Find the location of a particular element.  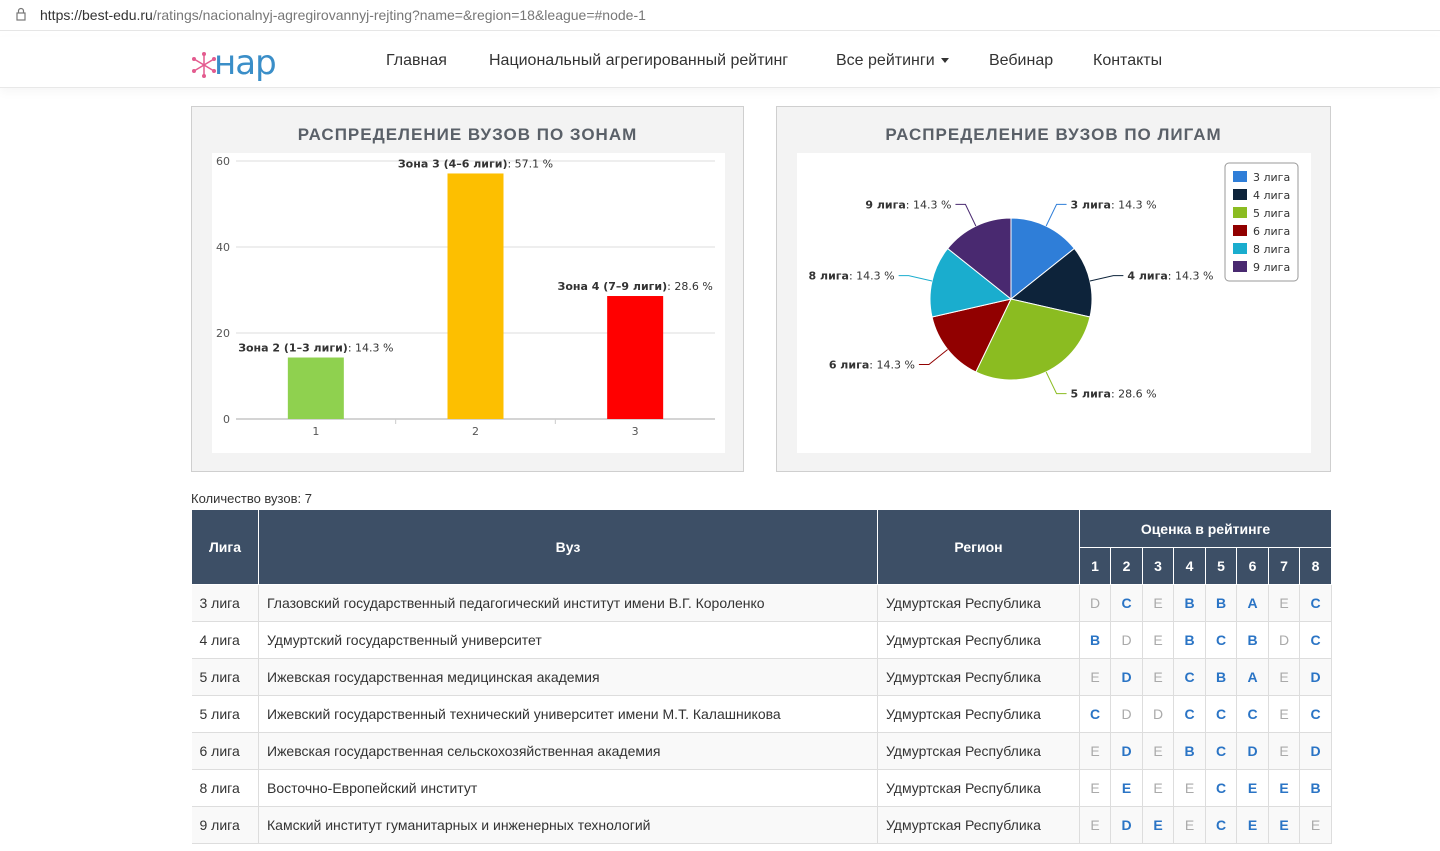

nav-all-ratings: Все рейтинги is located at coordinates (892, 61).